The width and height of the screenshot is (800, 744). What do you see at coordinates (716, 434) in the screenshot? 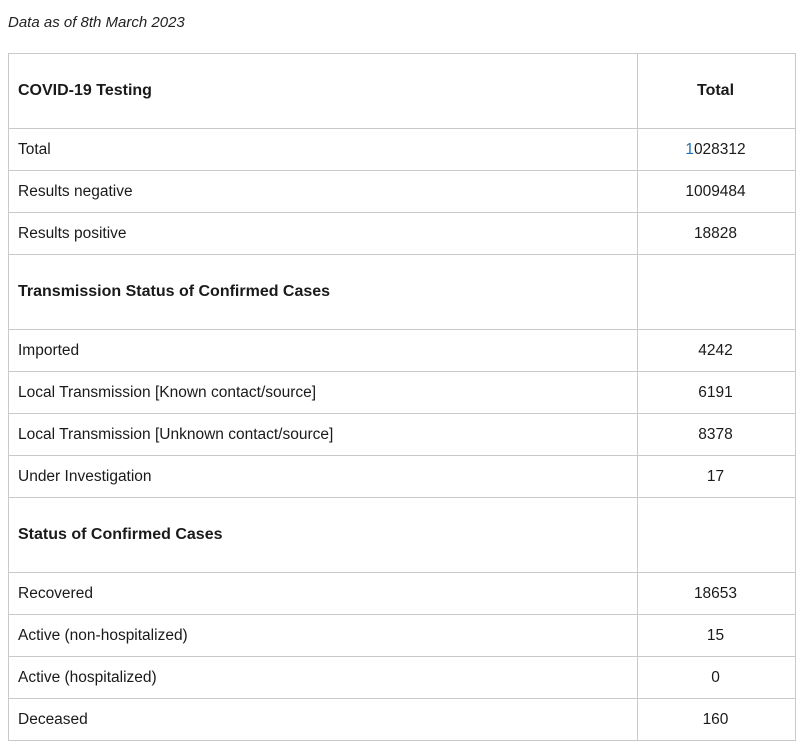
I see `row-value: 8378` at bounding box center [716, 434].